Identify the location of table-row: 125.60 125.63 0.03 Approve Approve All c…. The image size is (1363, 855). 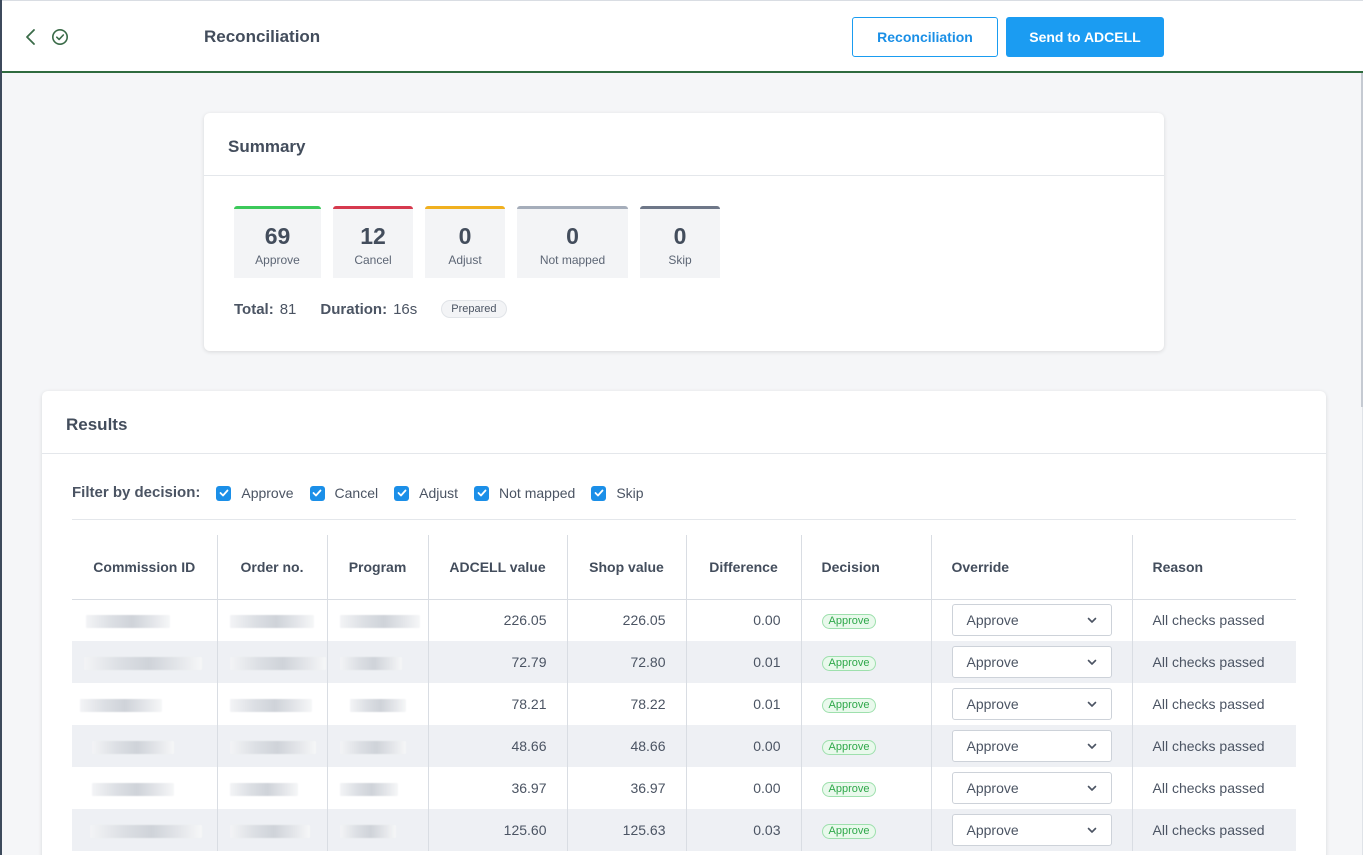
(684, 830).